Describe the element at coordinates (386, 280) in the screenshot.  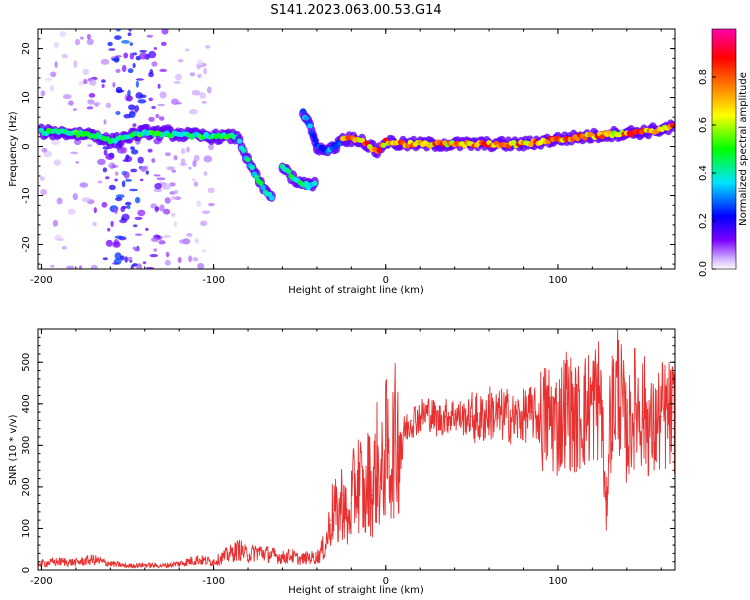
I see `heatmap-xtick-label: 0` at that location.